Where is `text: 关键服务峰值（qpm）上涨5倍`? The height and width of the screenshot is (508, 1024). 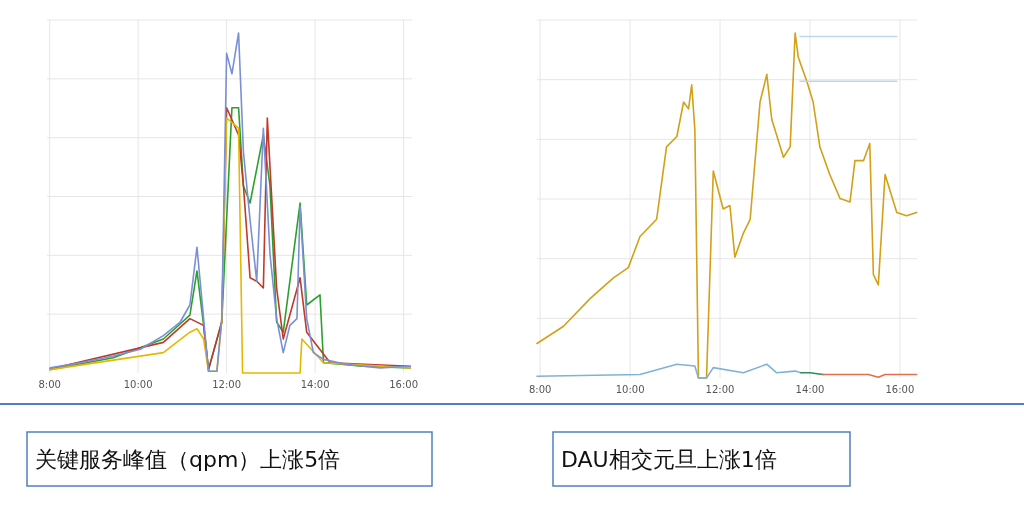 text: 关键服务峰值（qpm）上涨5倍 is located at coordinates (188, 459).